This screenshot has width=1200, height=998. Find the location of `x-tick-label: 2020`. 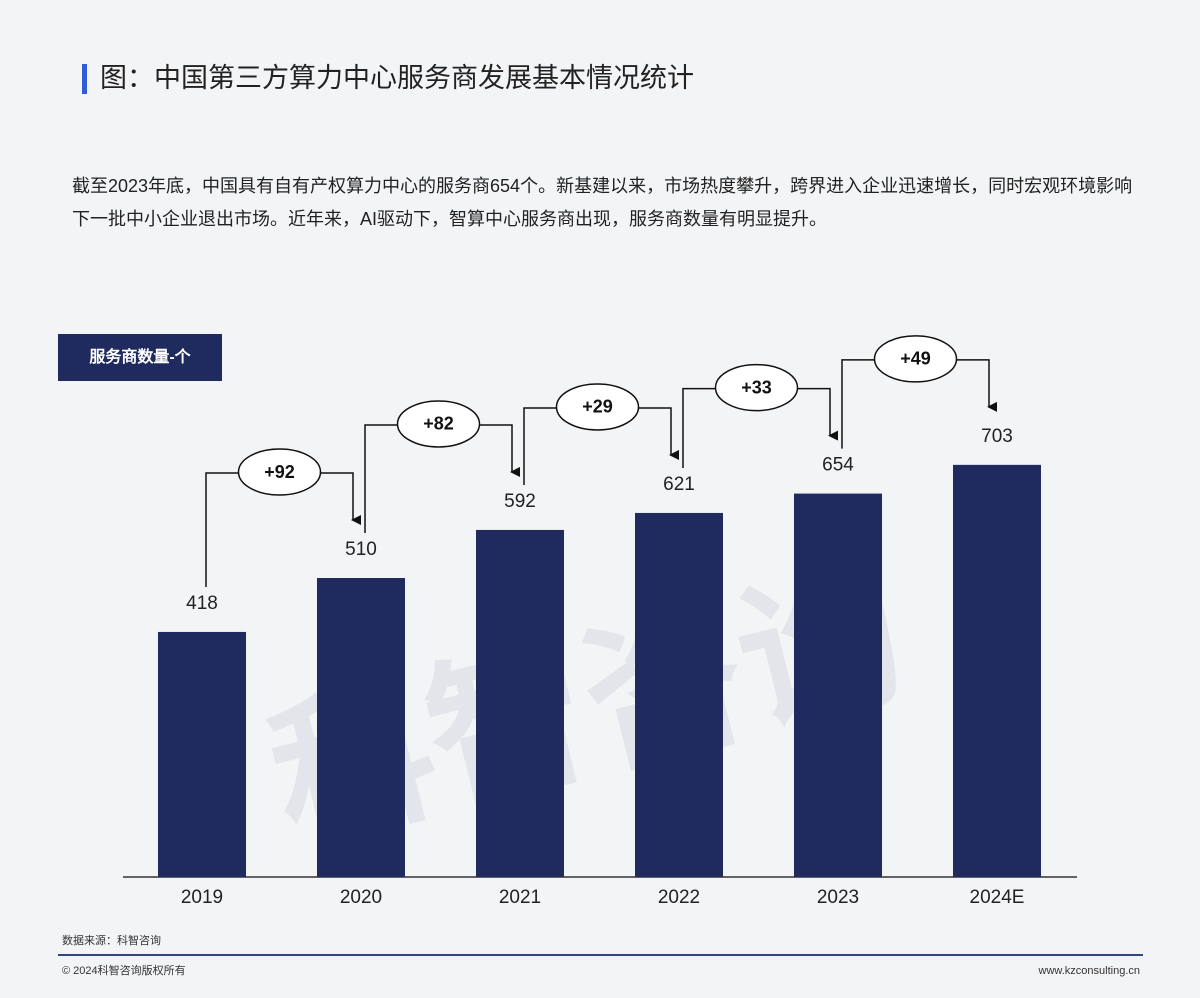

x-tick-label: 2020 is located at coordinates (361, 897).